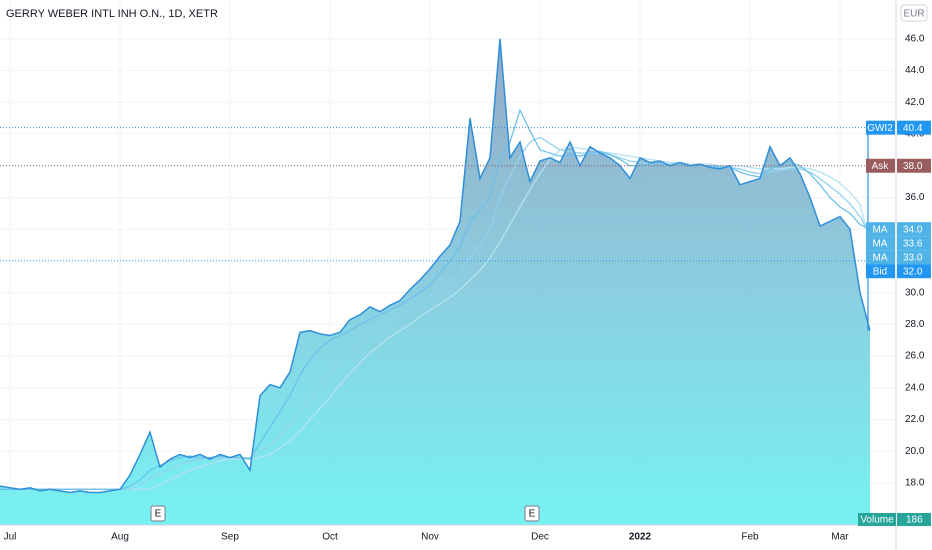  I want to click on x-tick-label: Dec, so click(540, 537).